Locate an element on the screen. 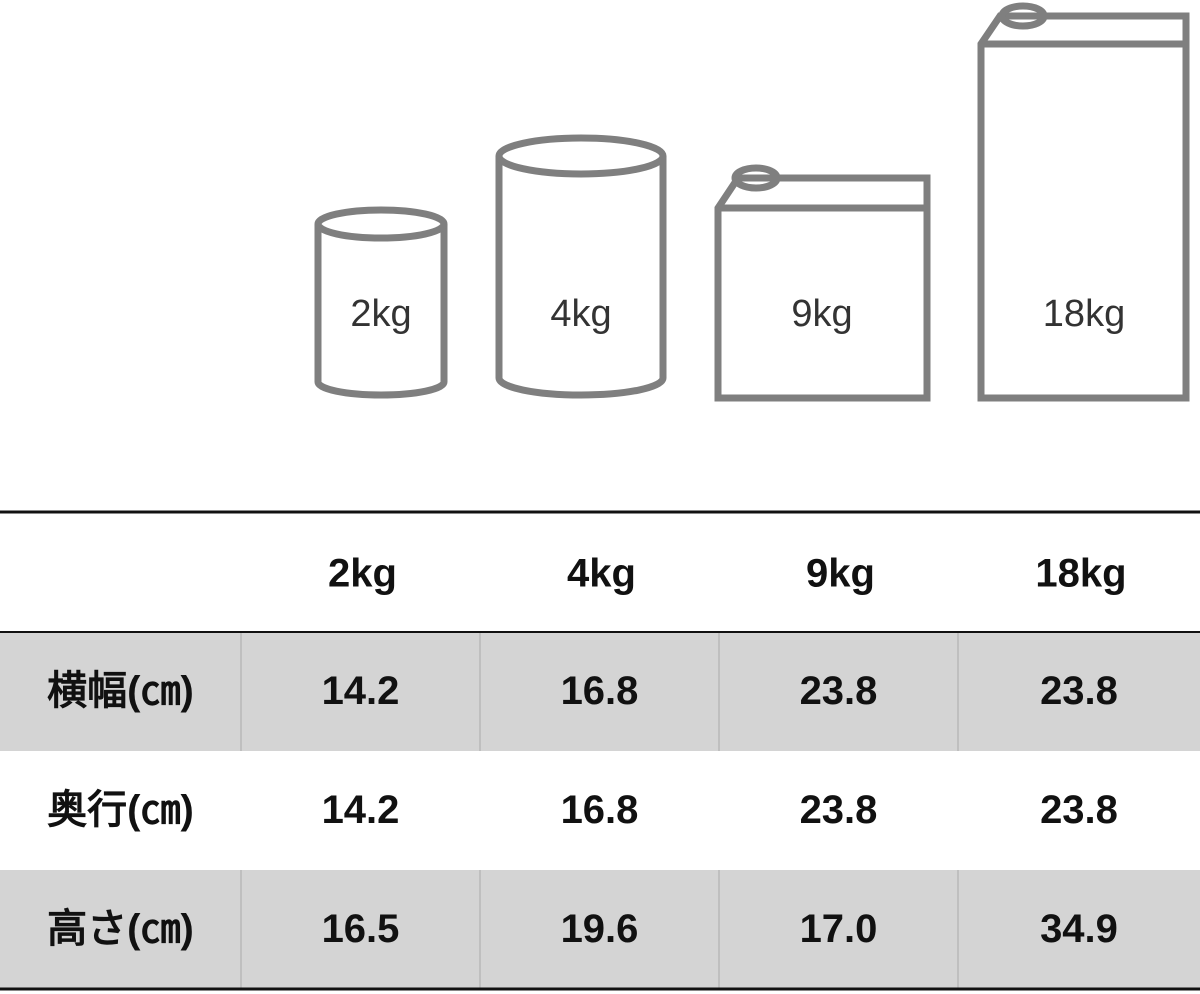  row-label: 横幅(㎝) is located at coordinates (120, 691).